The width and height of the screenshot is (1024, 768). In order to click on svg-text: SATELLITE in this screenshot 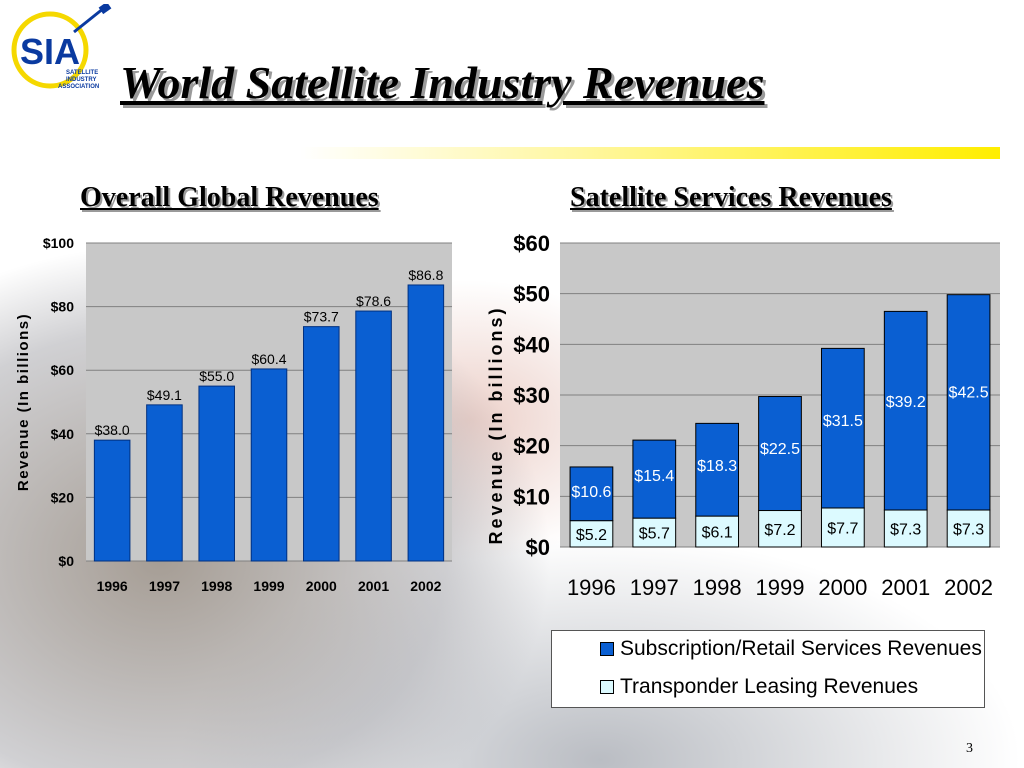, I will do `click(82, 73)`.